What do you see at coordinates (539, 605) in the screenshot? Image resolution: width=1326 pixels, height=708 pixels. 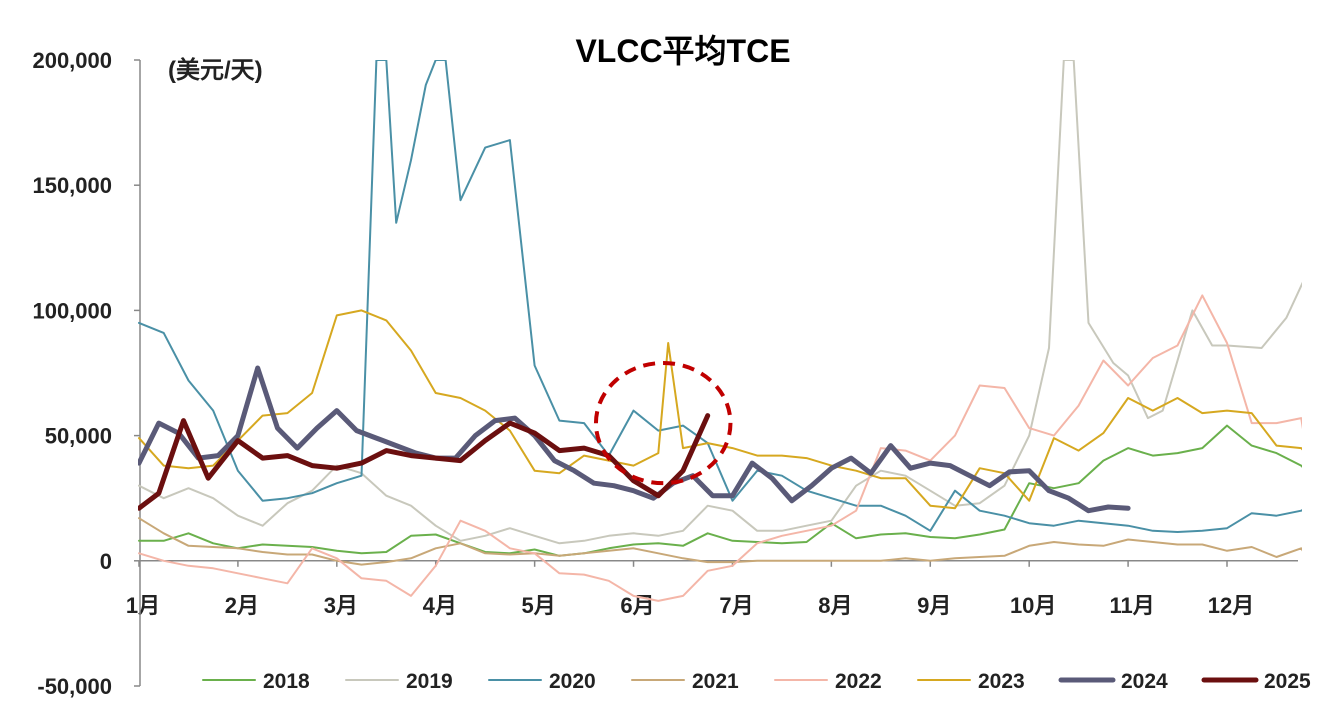 I see `x-tick-label: 5月` at bounding box center [539, 605].